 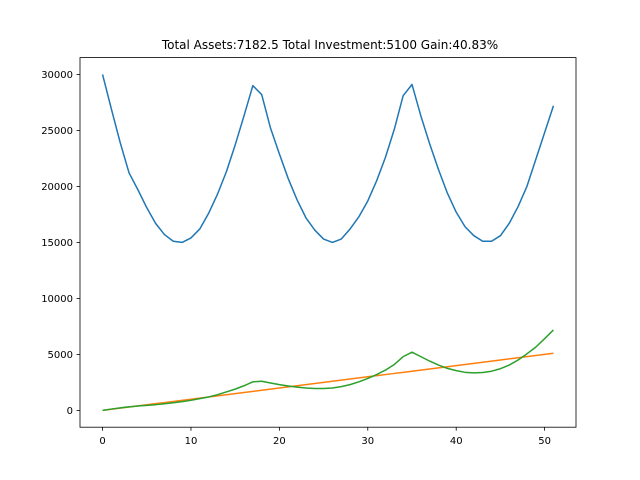 What do you see at coordinates (57, 299) in the screenshot?
I see `y-tick-label: 10000` at bounding box center [57, 299].